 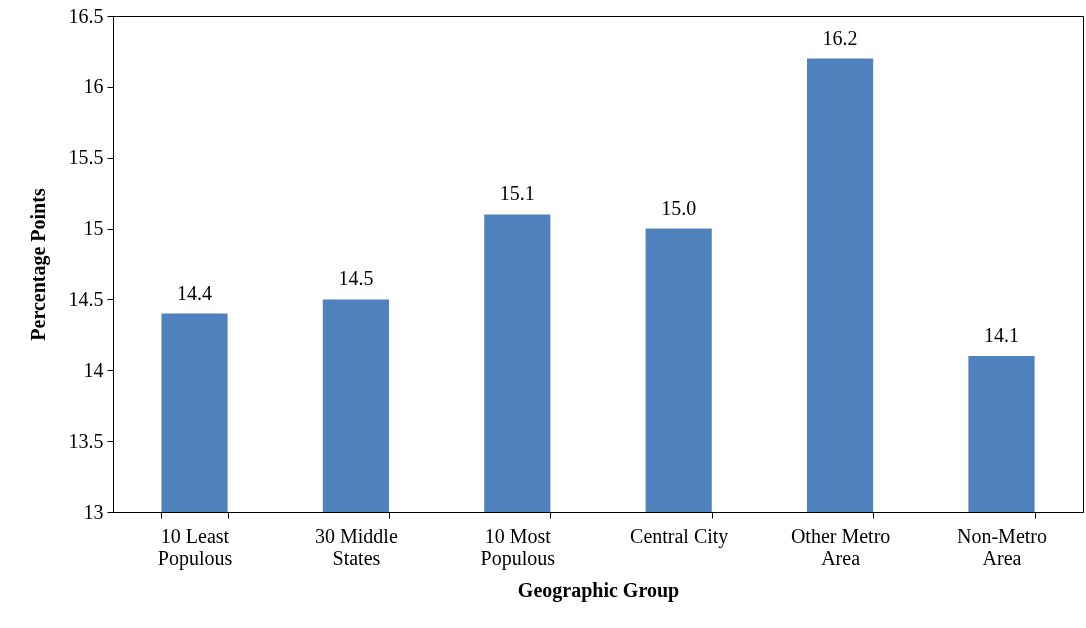 What do you see at coordinates (840, 37) in the screenshot?
I see `data-label: 16.2` at bounding box center [840, 37].